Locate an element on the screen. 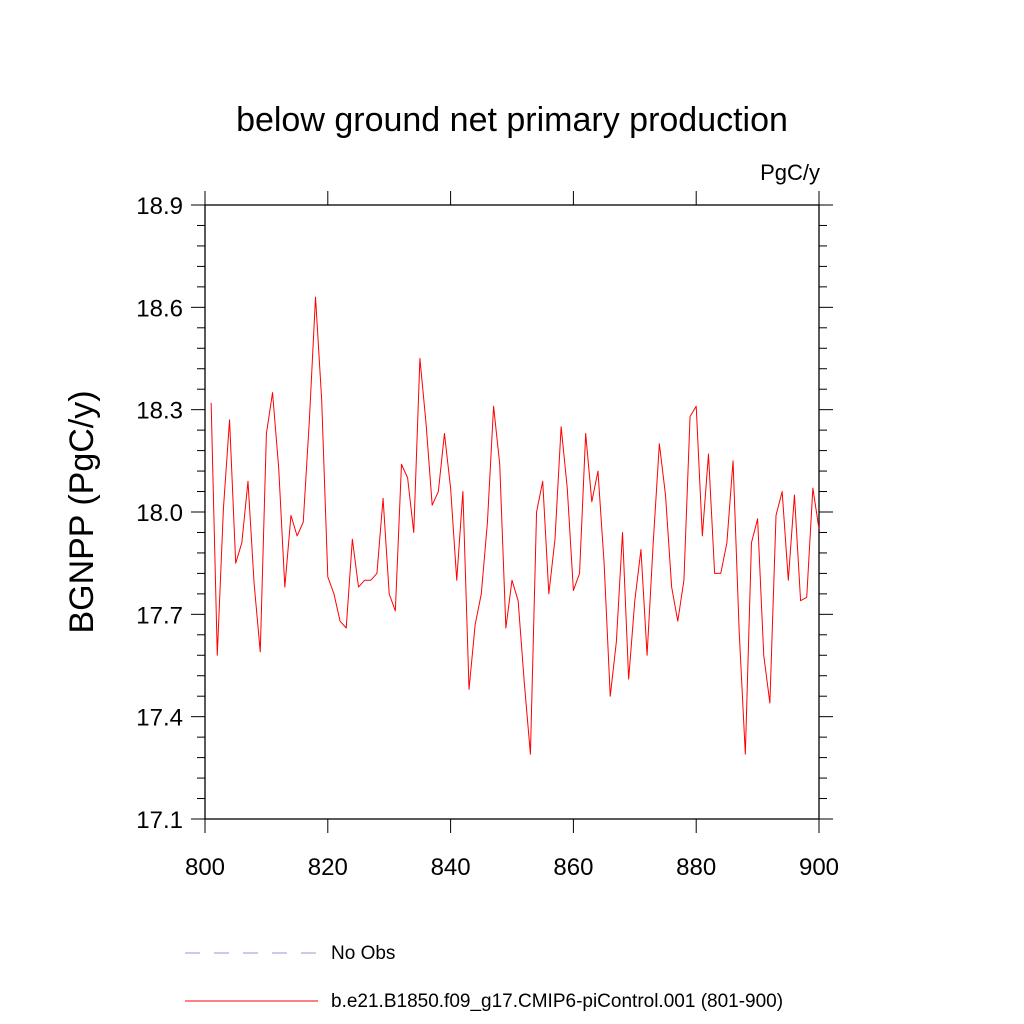 The image size is (1024, 1024). y-axis-label: BGNPP (PgC/y) is located at coordinates (82, 511).